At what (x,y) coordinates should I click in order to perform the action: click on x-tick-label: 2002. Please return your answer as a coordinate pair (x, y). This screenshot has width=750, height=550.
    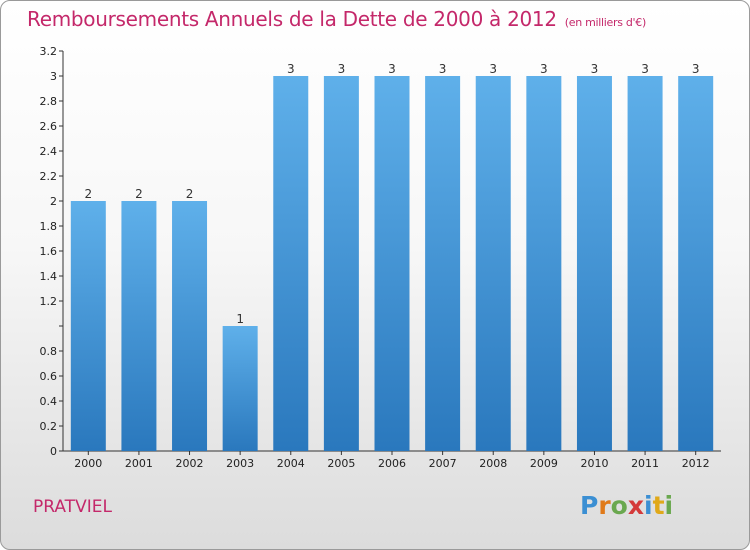
    Looking at the image, I should click on (190, 463).